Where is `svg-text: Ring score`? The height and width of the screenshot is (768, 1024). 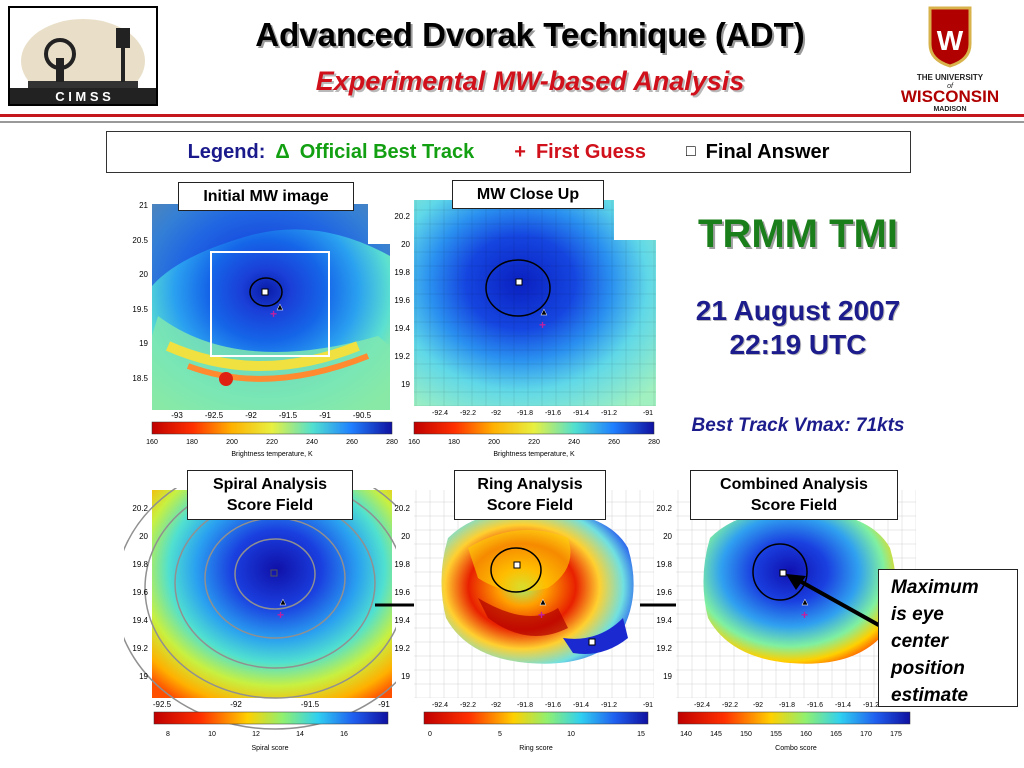
svg-text: Ring score is located at coordinates (536, 748).